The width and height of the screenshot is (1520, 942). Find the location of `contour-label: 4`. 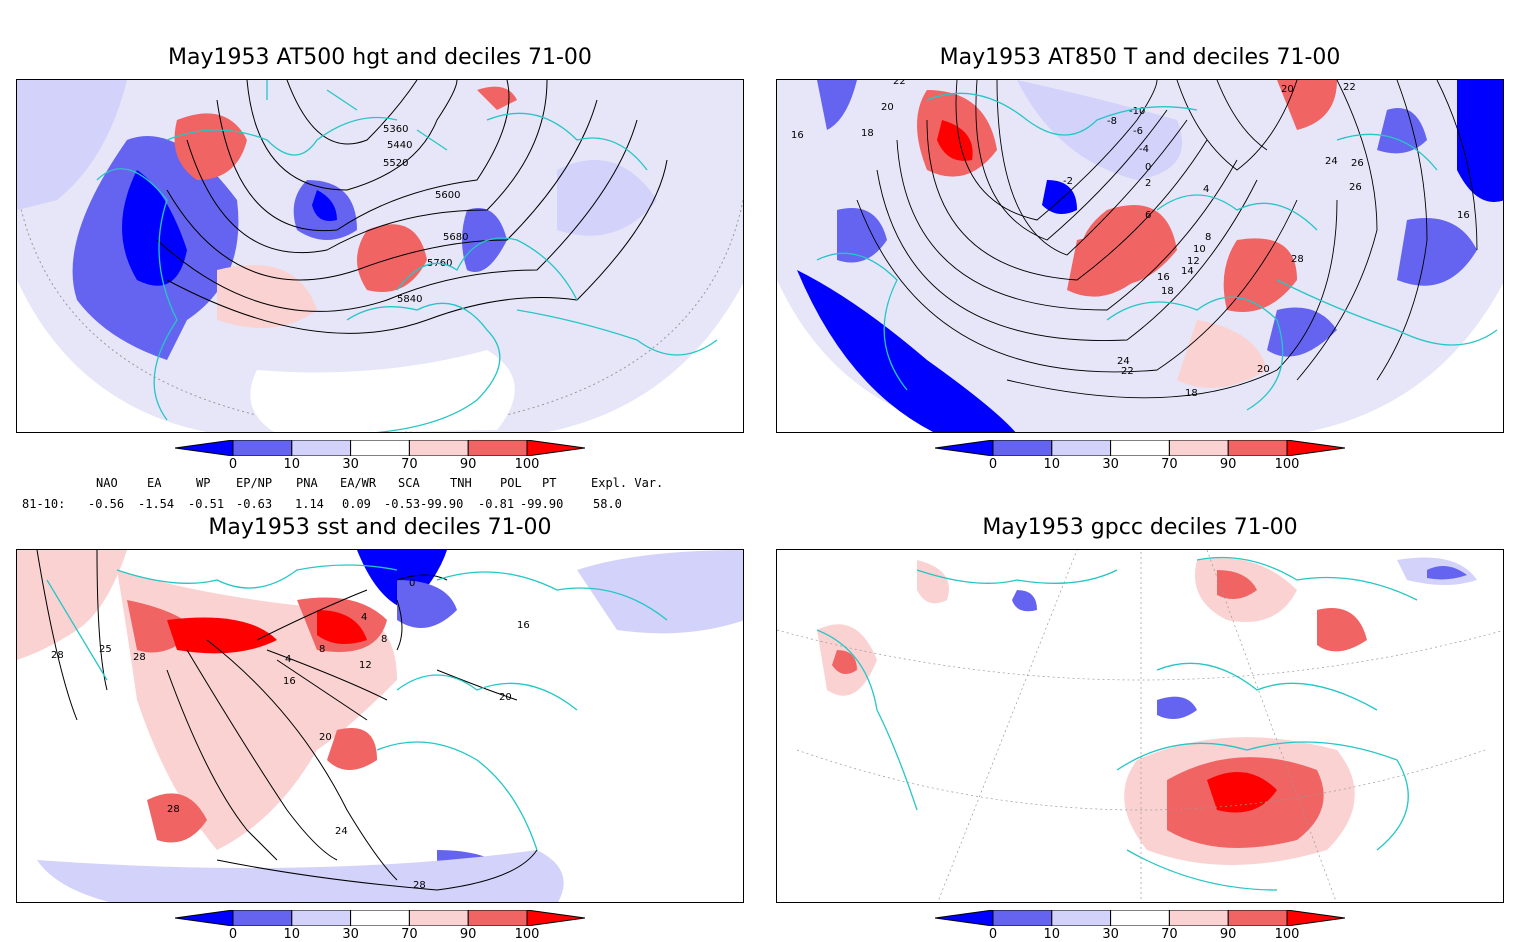

contour-label: 4 is located at coordinates (364, 617).